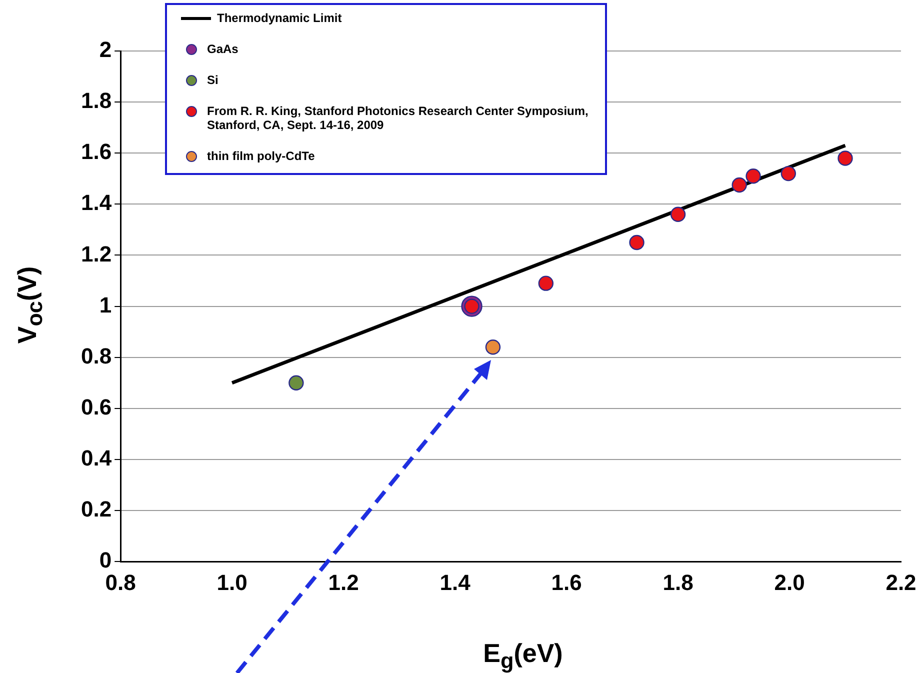 This screenshot has width=921, height=673. Describe the element at coordinates (566, 582) in the screenshot. I see `x-tick-label: 1.6` at that location.